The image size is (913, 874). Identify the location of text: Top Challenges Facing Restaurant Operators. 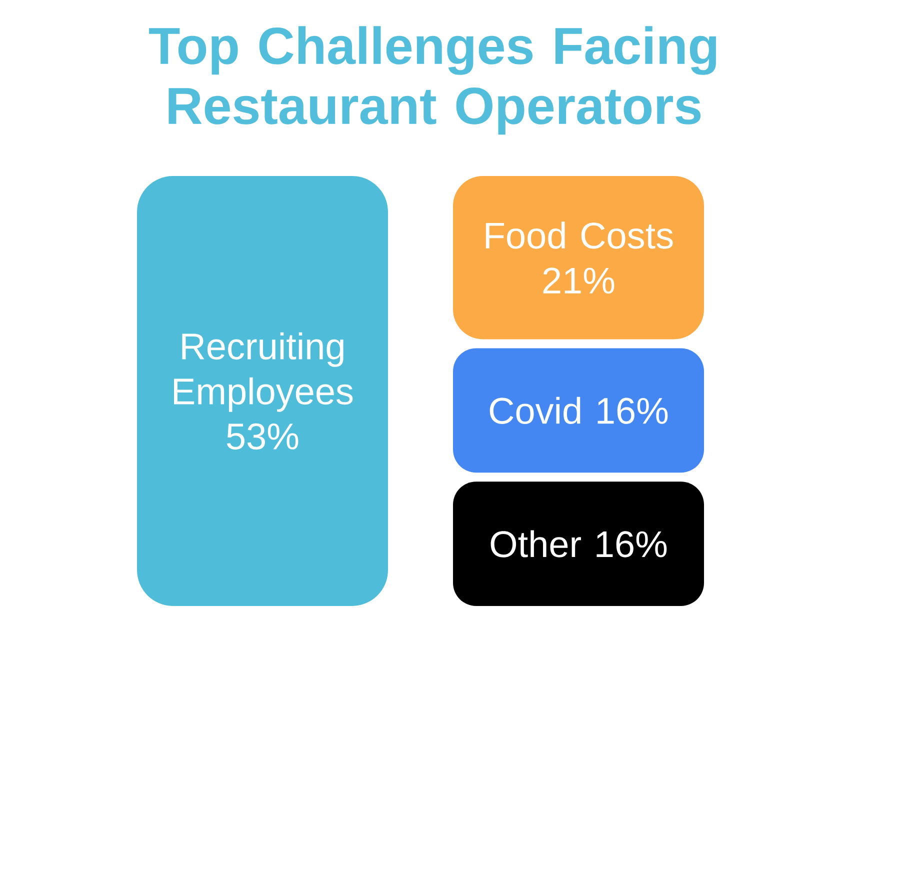
(432, 80).